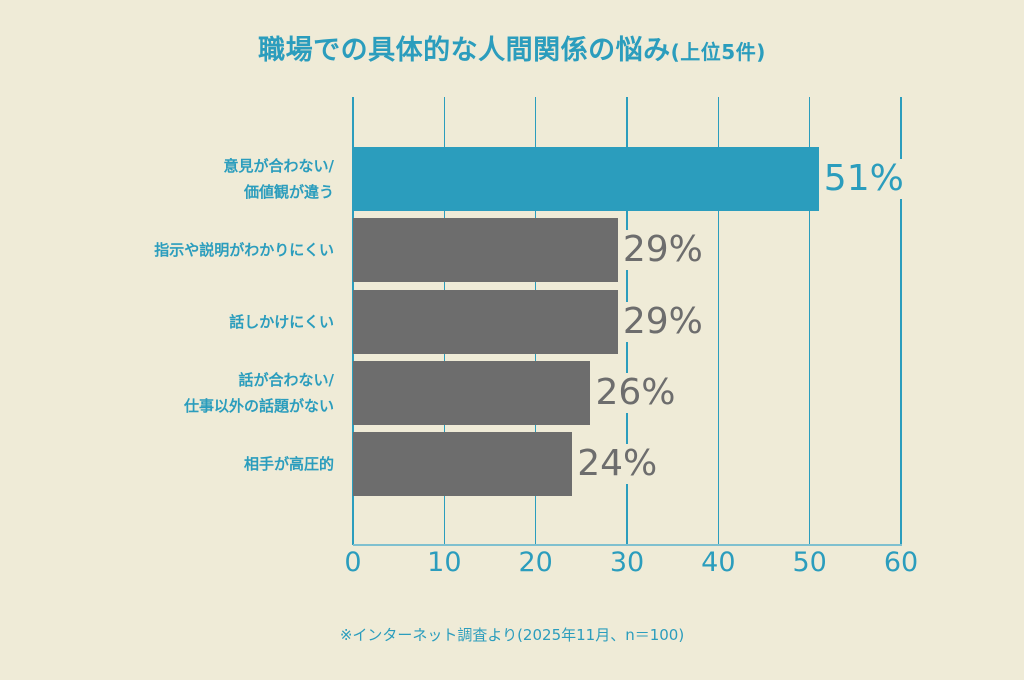  I want to click on x-tick-label: 0, so click(353, 562).